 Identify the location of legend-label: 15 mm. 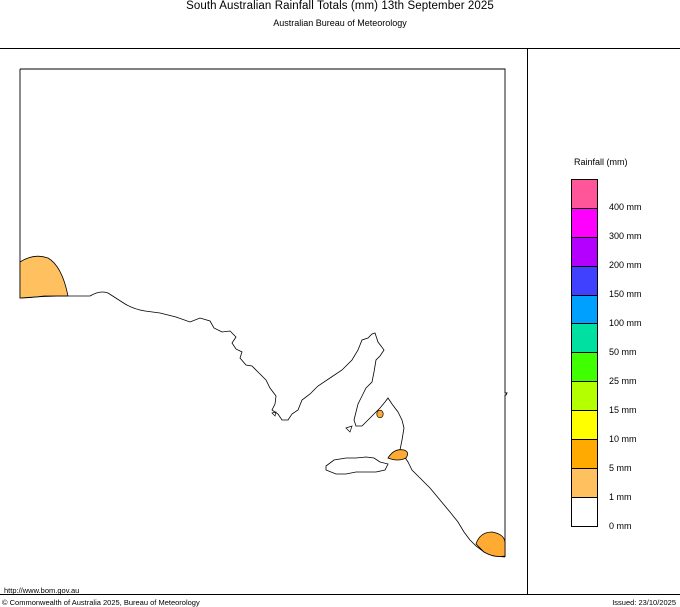
(623, 410).